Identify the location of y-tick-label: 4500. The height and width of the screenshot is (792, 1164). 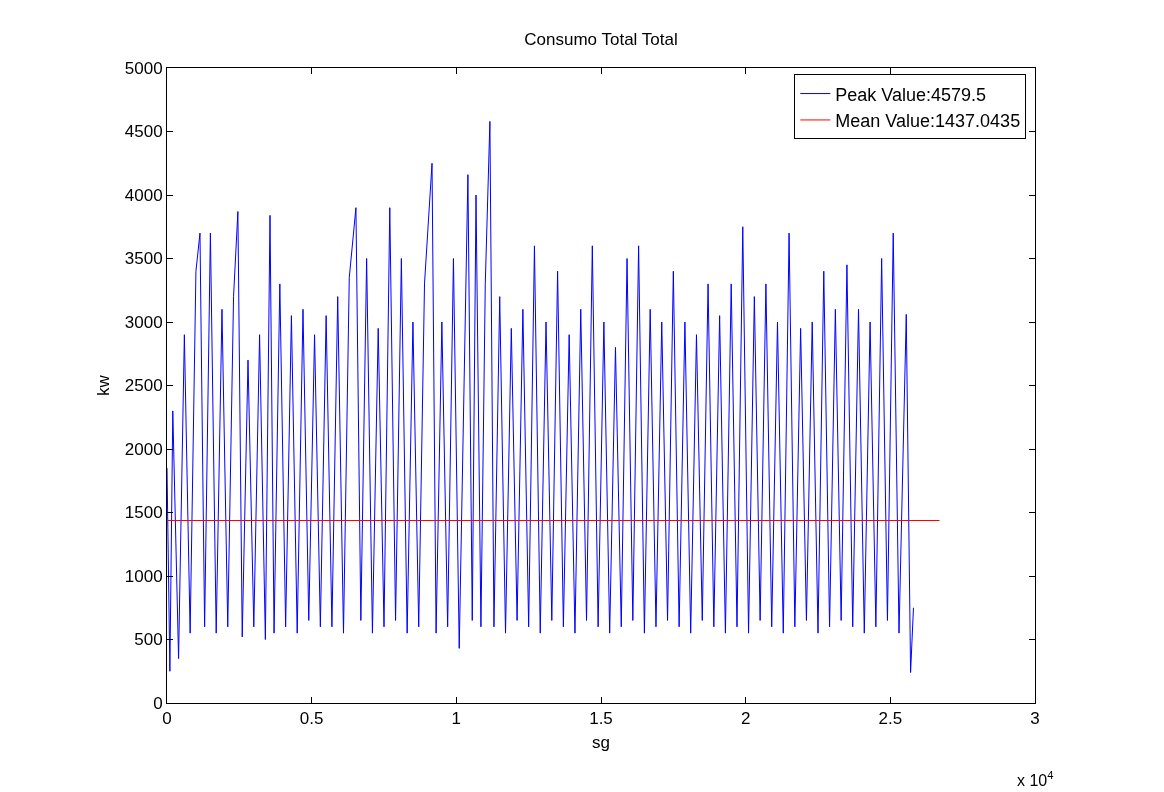
(143, 132).